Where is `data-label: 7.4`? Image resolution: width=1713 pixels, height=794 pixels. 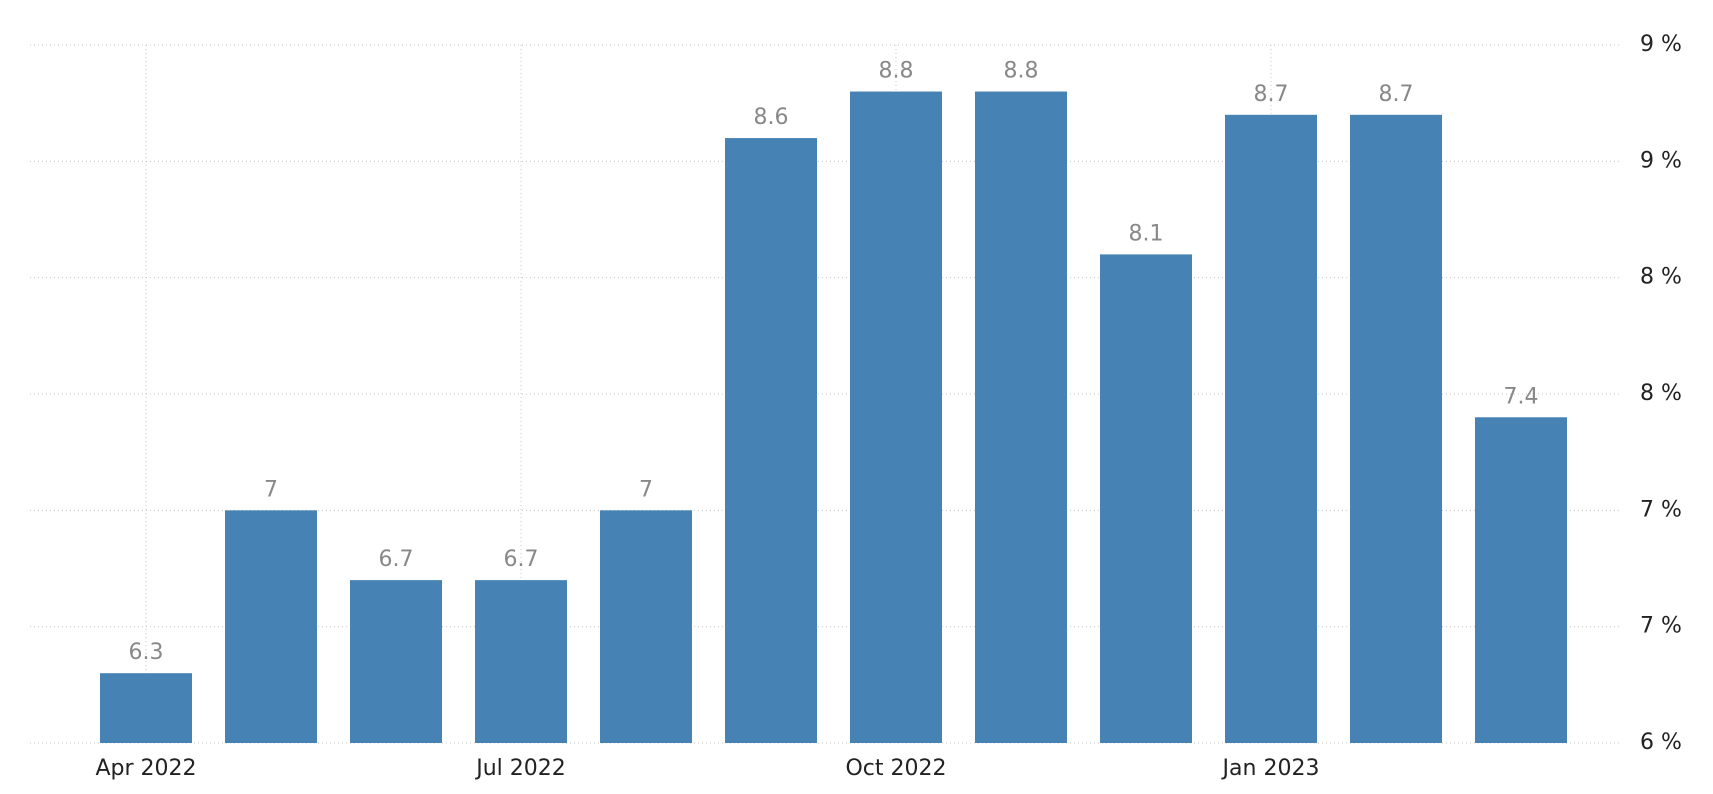
data-label: 7.4 is located at coordinates (1521, 396).